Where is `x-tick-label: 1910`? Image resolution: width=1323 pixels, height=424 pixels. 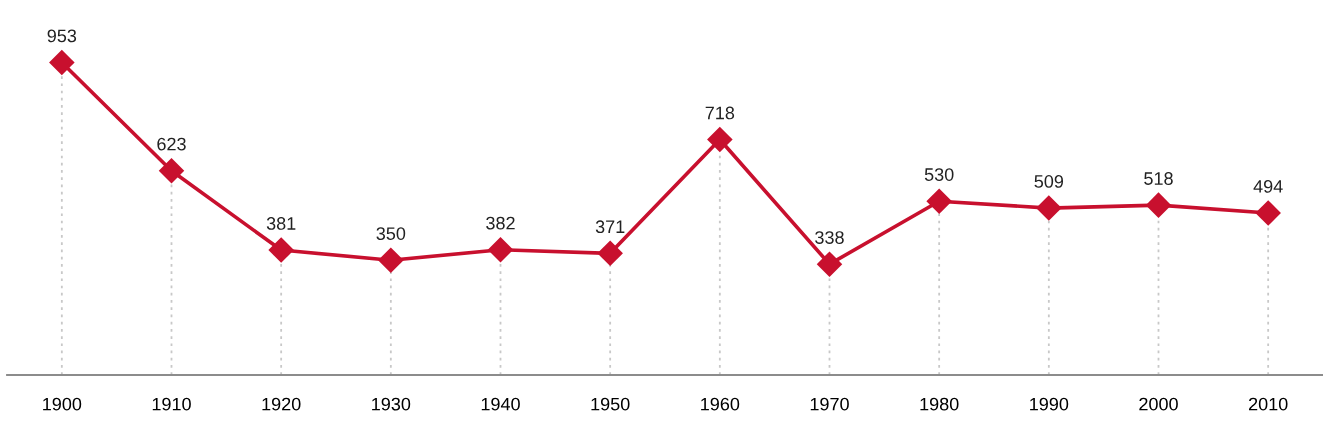 x-tick-label: 1910 is located at coordinates (171, 404).